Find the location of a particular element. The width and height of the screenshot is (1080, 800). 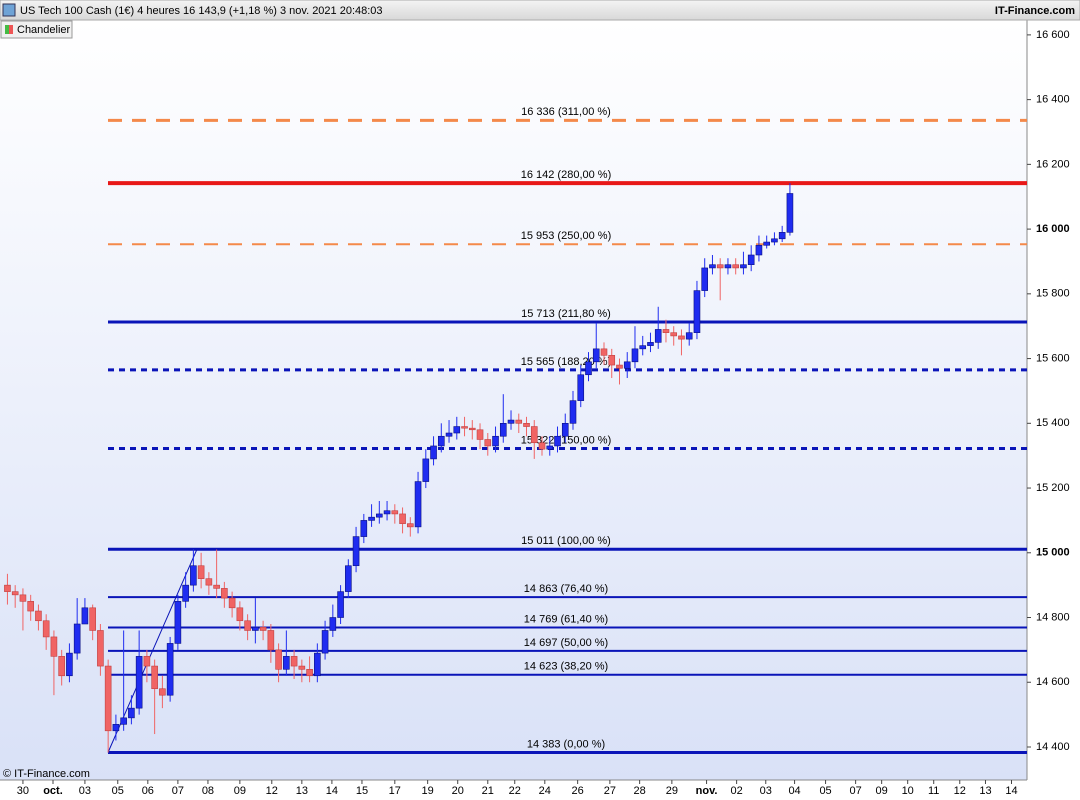

x-tick-label: 22 is located at coordinates (515, 791).